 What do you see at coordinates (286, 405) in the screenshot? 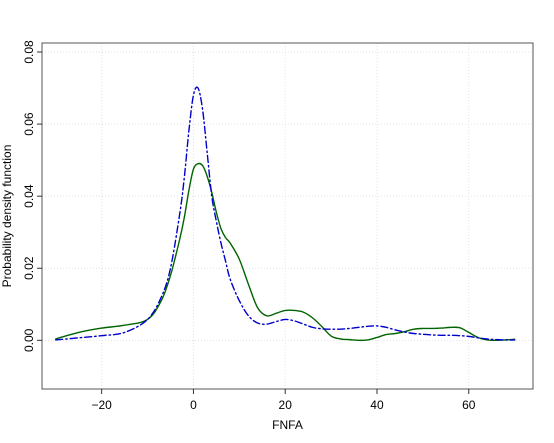
I see `x-tick-label: 20` at bounding box center [286, 405].